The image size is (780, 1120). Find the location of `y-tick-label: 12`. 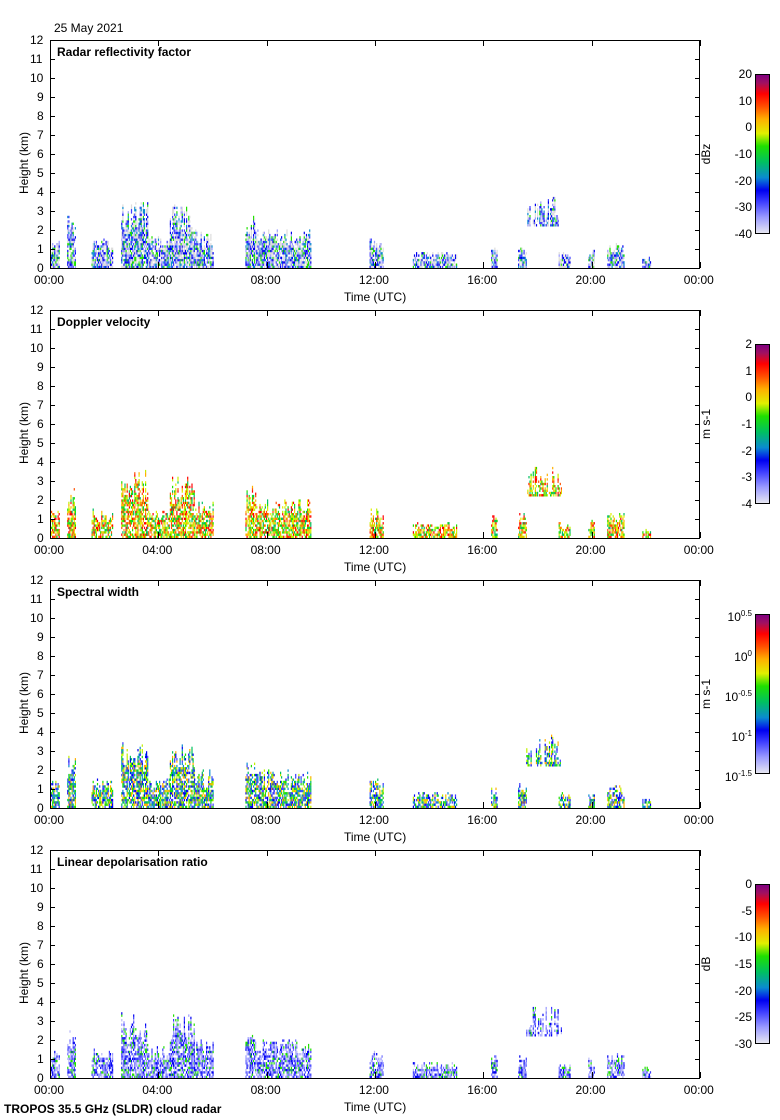

y-tick-label: 12 is located at coordinates (37, 40).